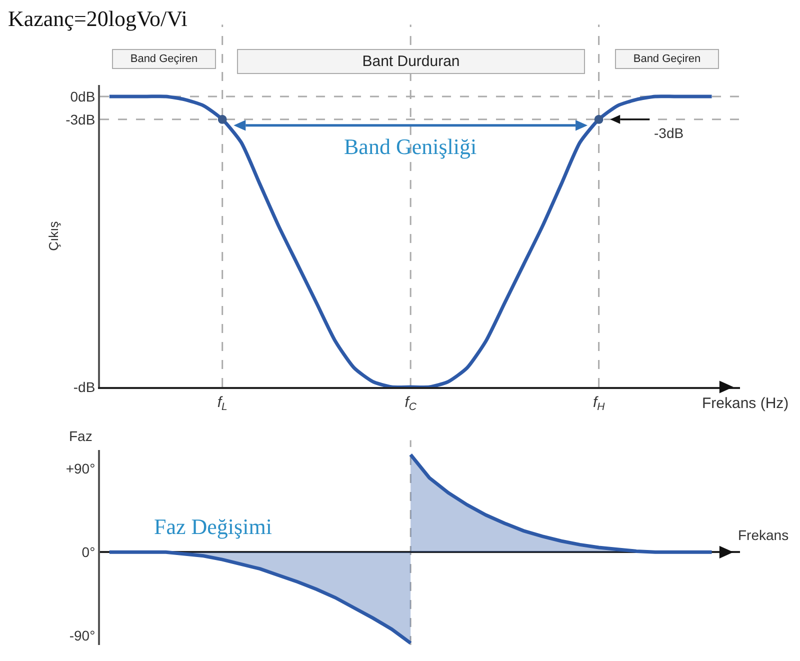  What do you see at coordinates (82, 636) in the screenshot?
I see `y-tick-label: -90°` at bounding box center [82, 636].